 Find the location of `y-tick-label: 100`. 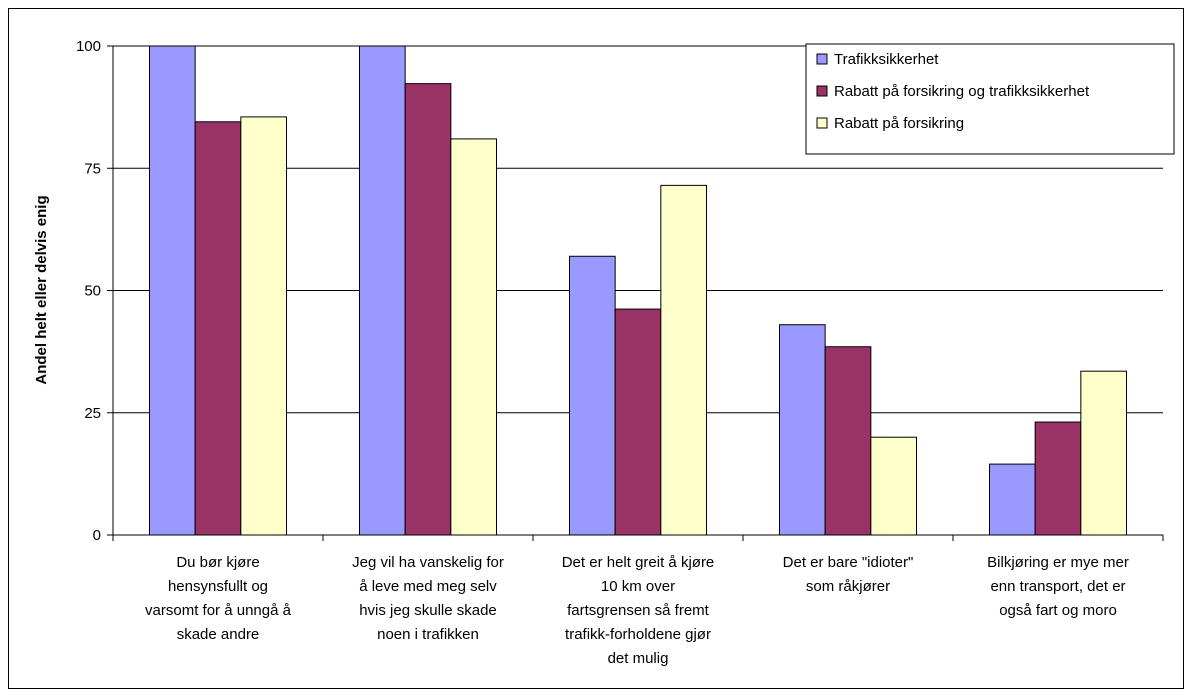

y-tick-label: 100 is located at coordinates (88, 46).